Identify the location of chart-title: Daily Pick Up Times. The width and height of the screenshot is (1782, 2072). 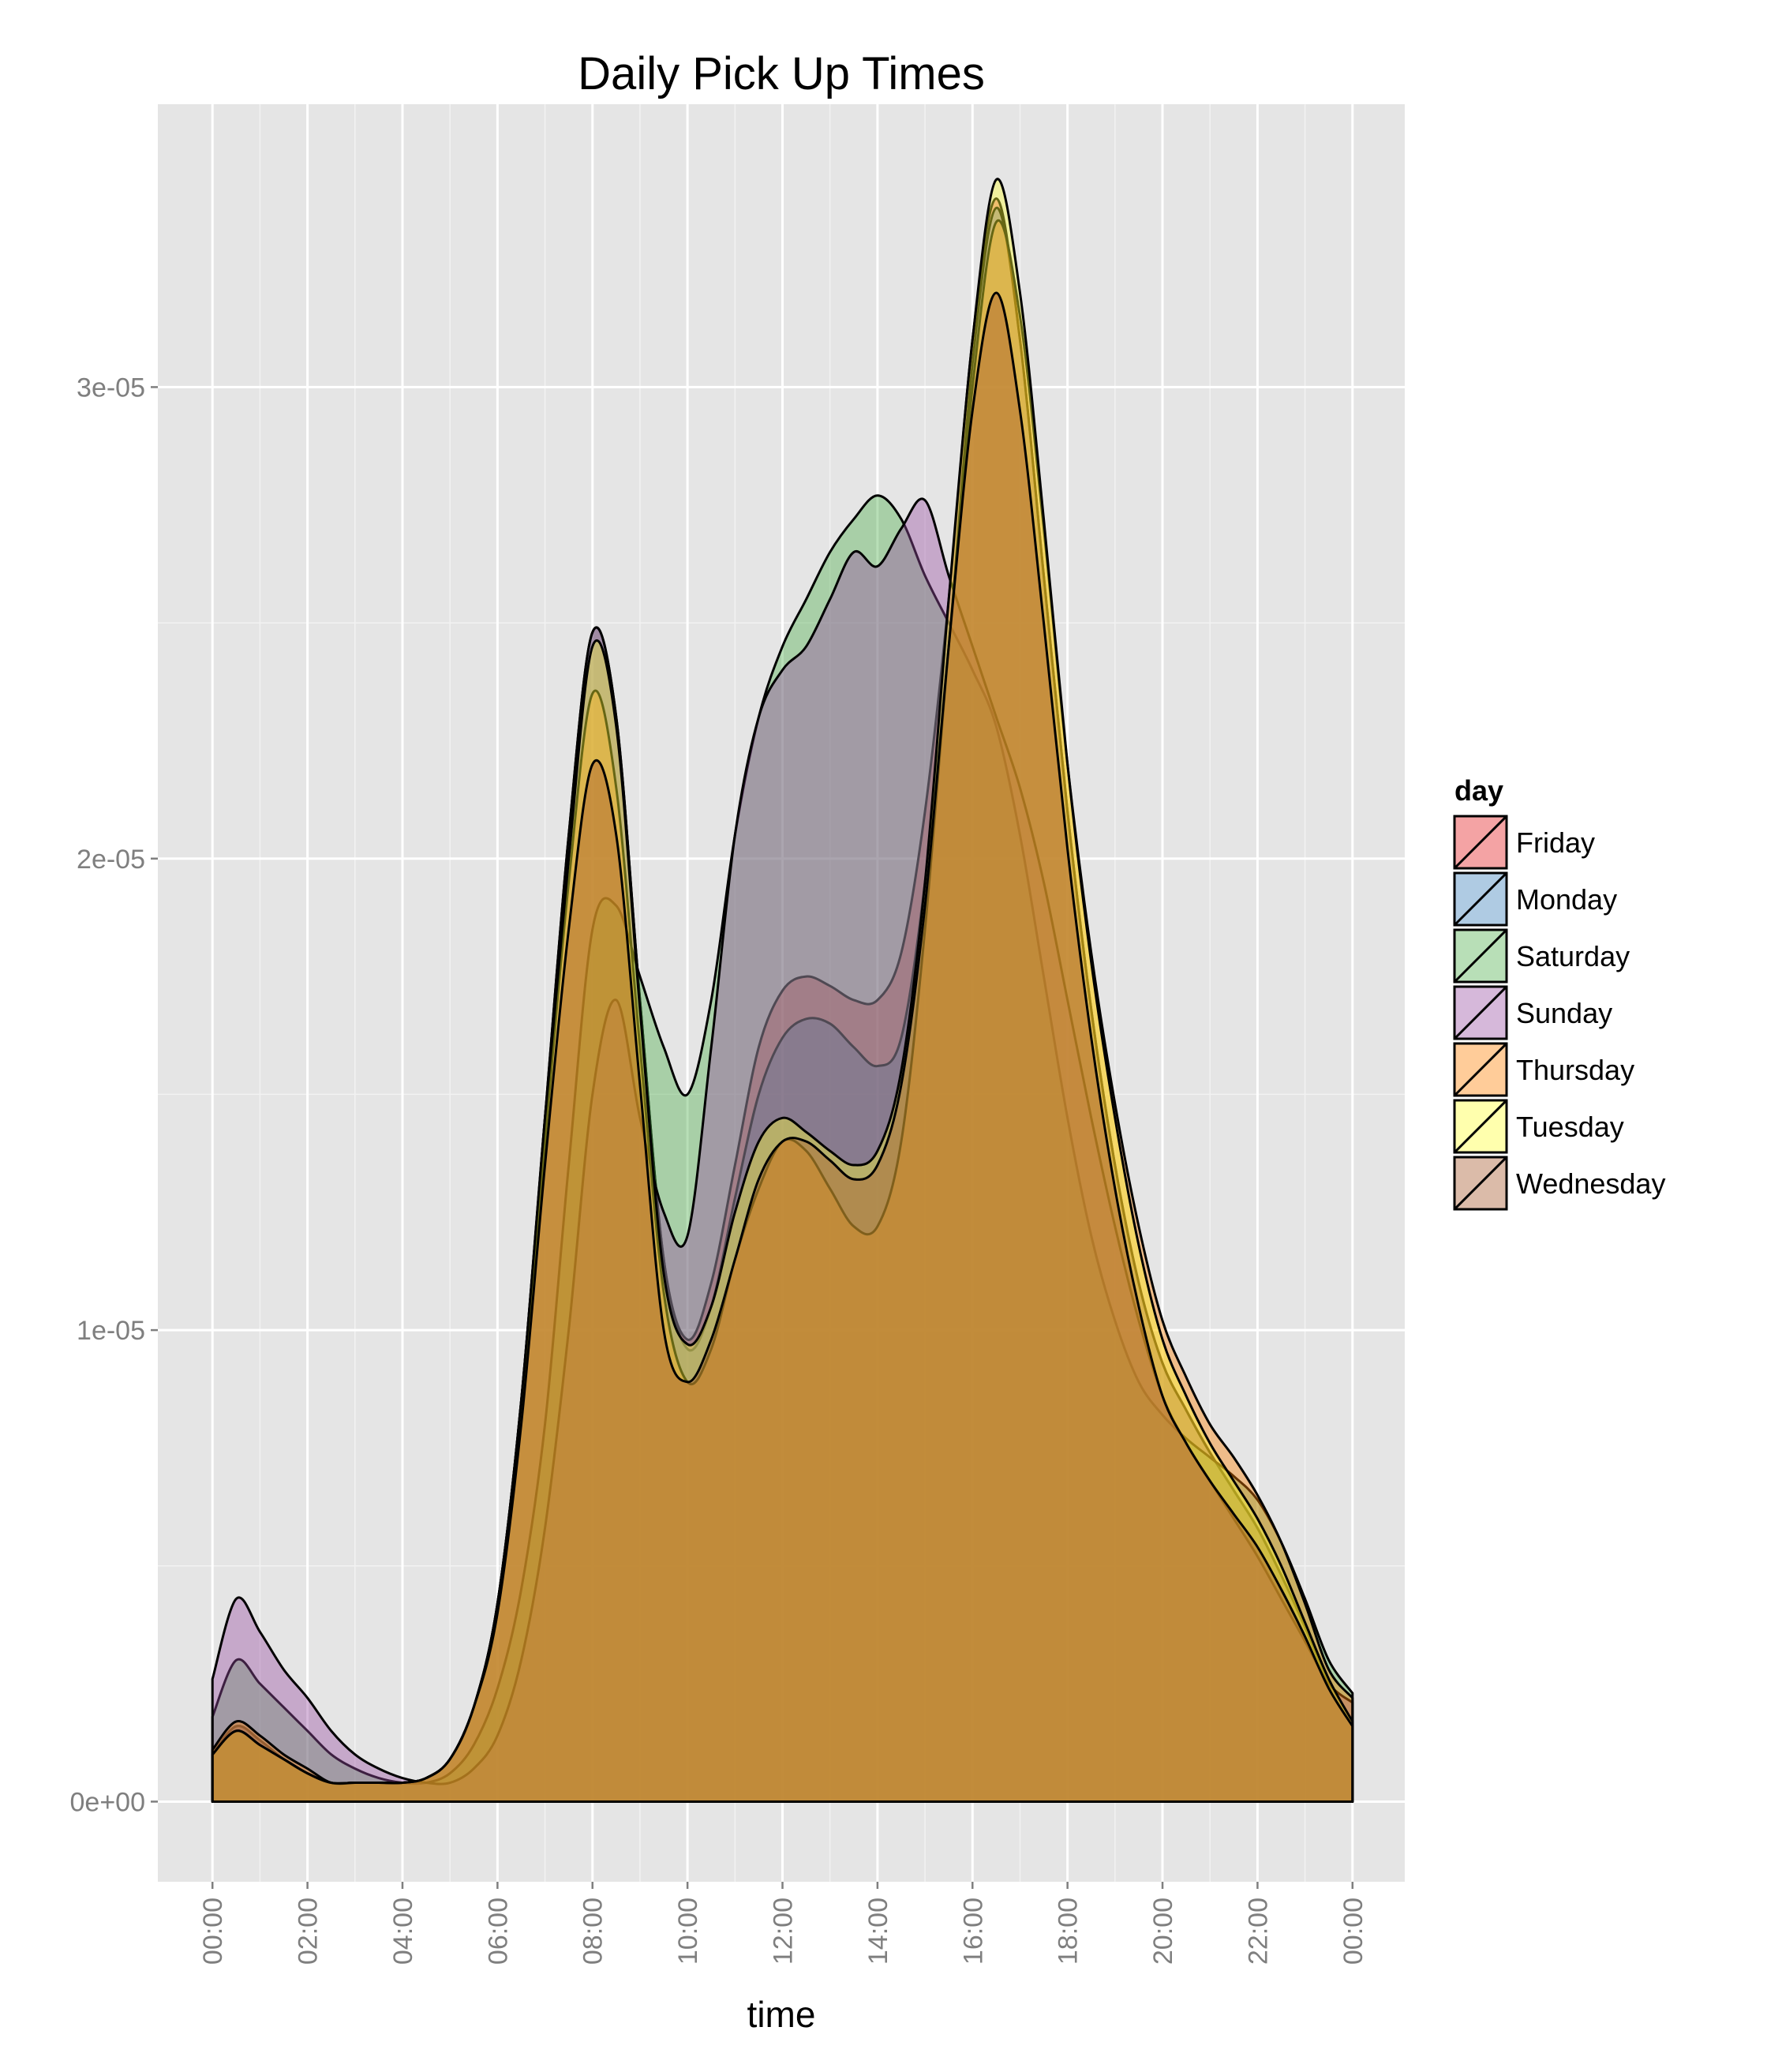
(781, 73).